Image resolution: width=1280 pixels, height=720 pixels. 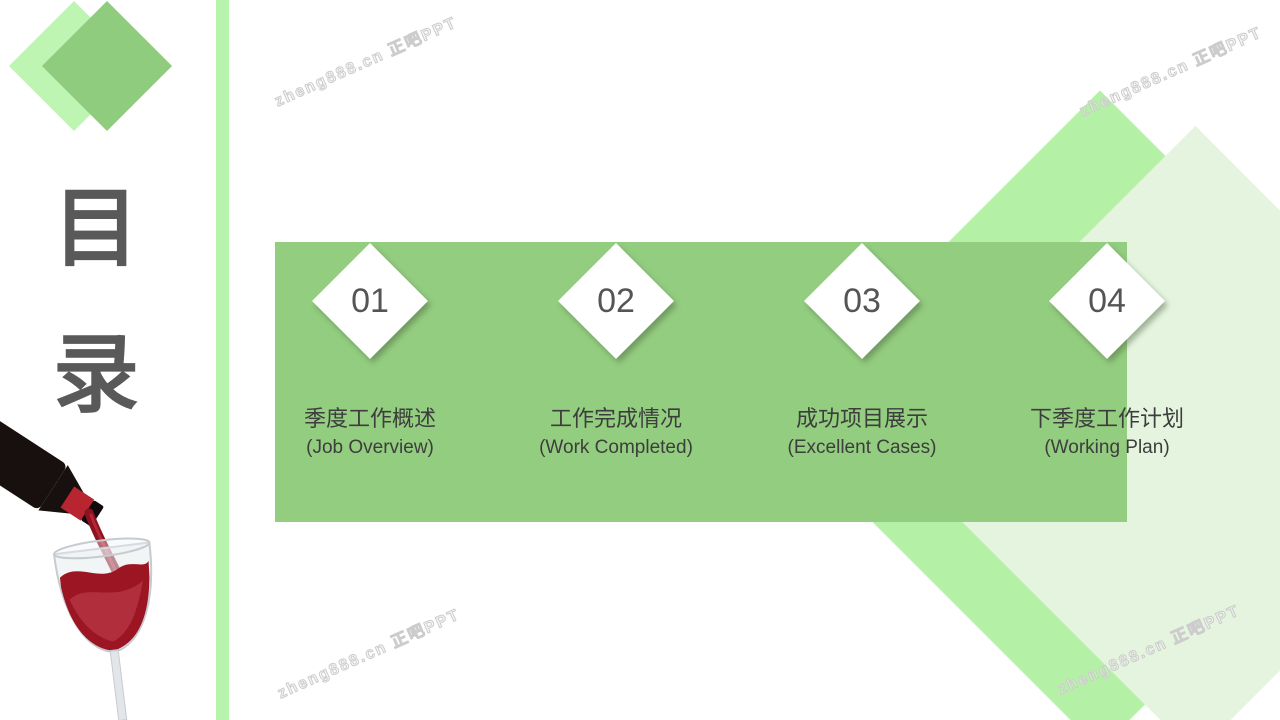 I want to click on item-2-title-en: (Work Completed), so click(x=616, y=447).